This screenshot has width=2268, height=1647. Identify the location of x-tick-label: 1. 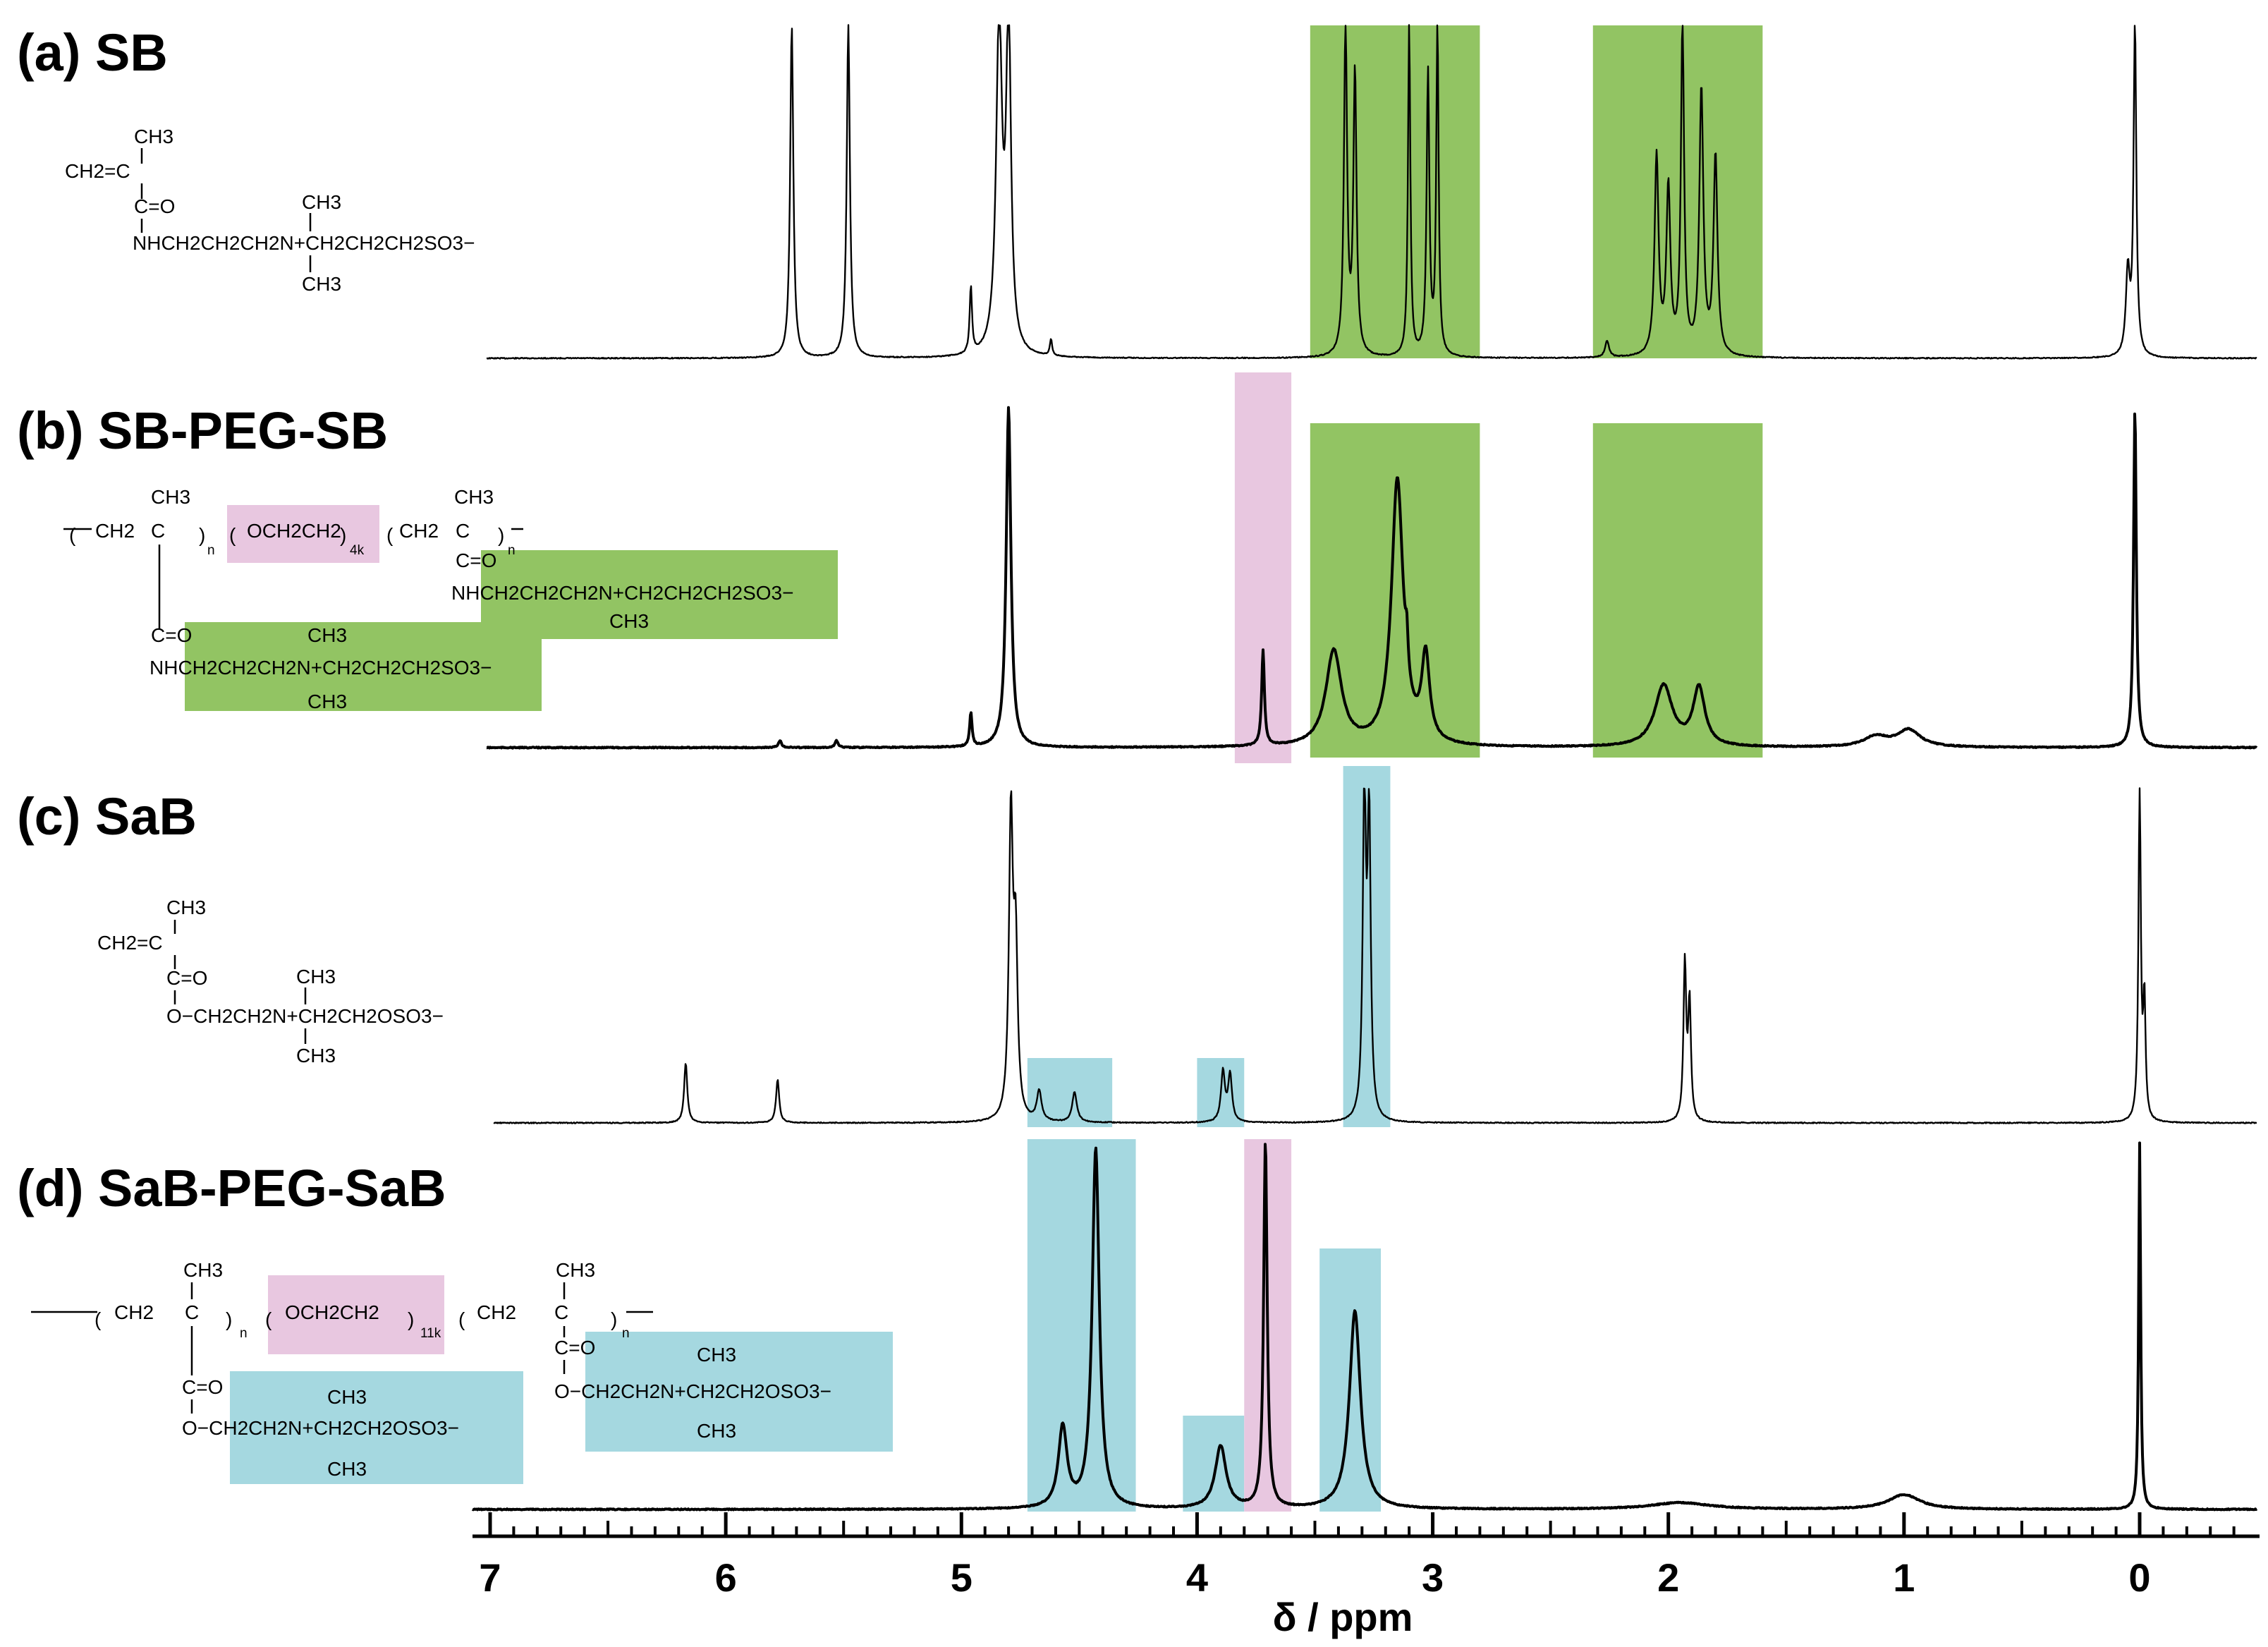
(1904, 1577).